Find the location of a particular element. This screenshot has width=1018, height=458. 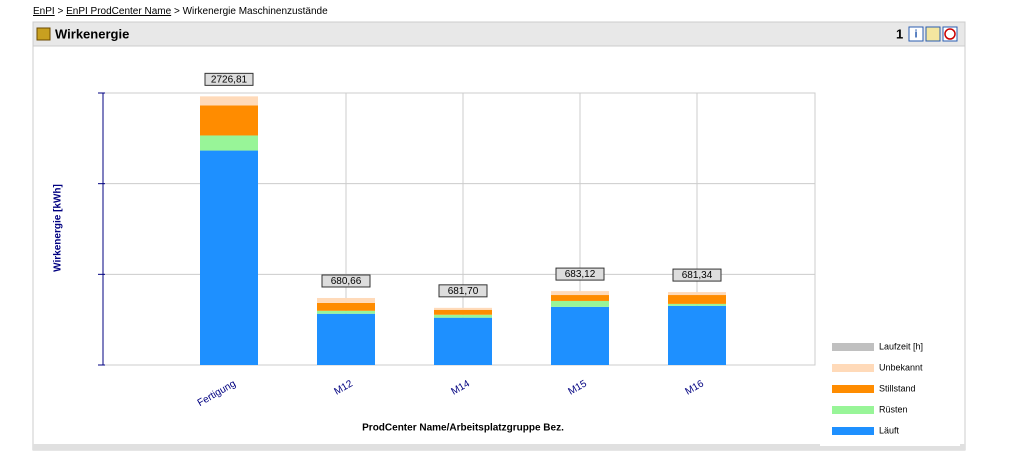

info-icon: i is located at coordinates (915, 34).